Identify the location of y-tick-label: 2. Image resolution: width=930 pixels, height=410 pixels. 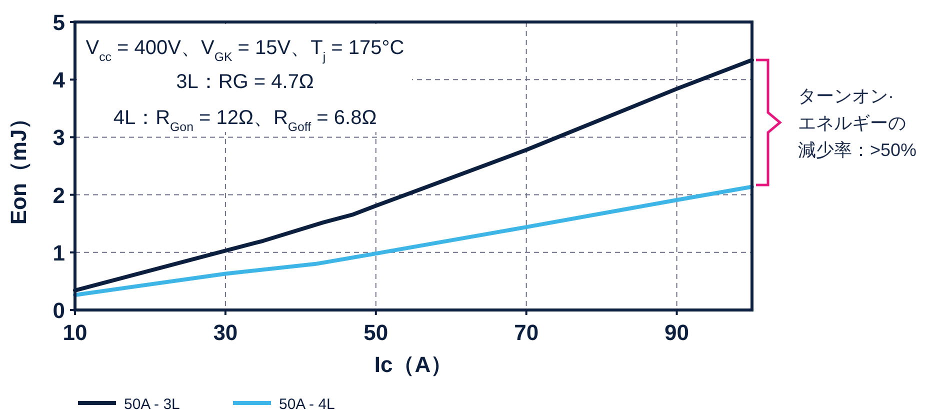
(58, 195).